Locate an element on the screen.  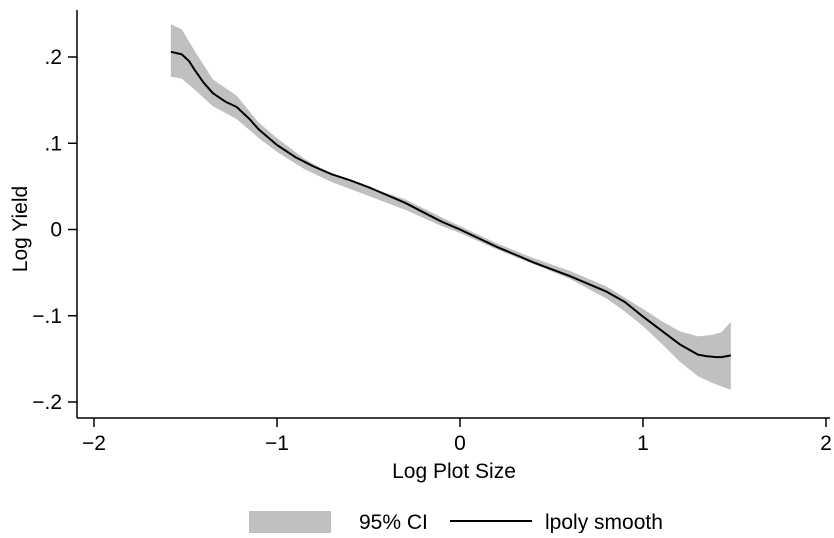
y-tick-label: .1 is located at coordinates (53, 143).